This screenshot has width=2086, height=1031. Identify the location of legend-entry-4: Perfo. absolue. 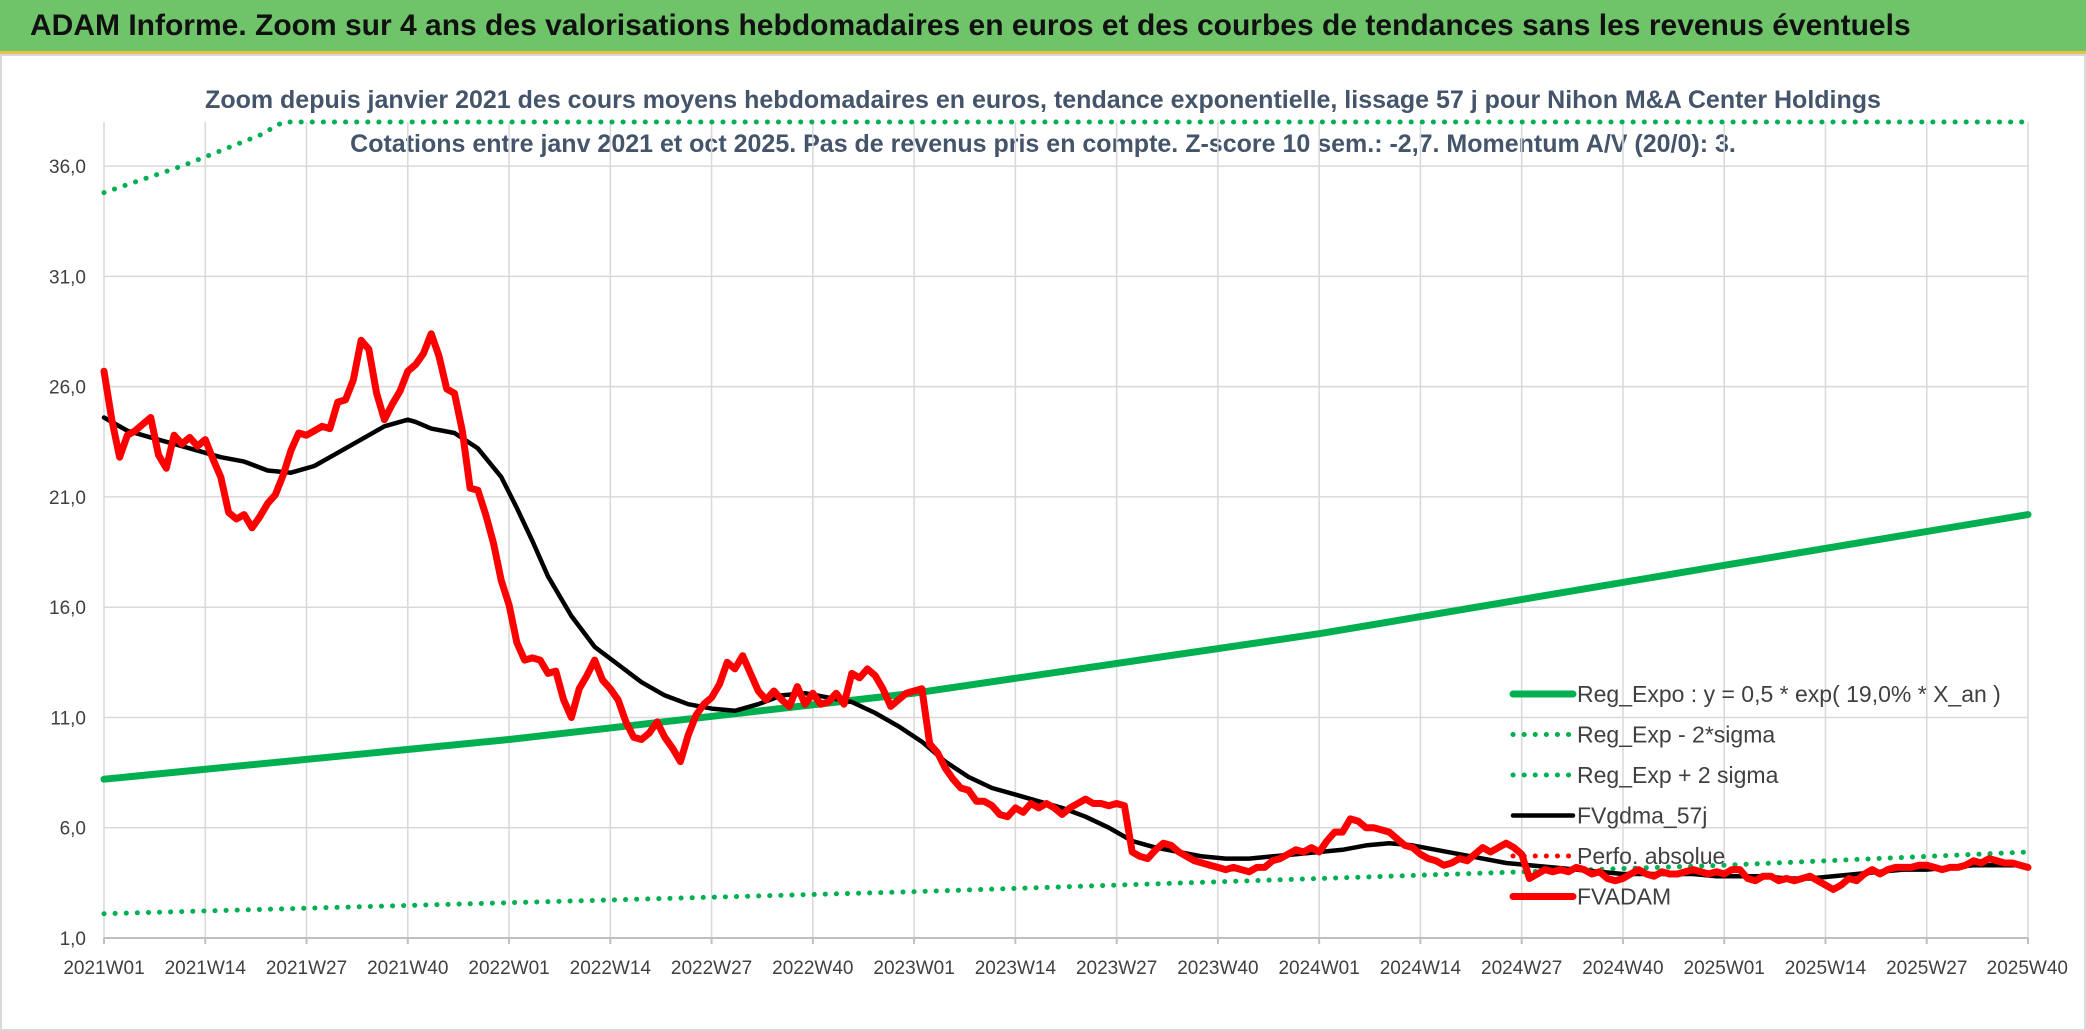
(1651, 856).